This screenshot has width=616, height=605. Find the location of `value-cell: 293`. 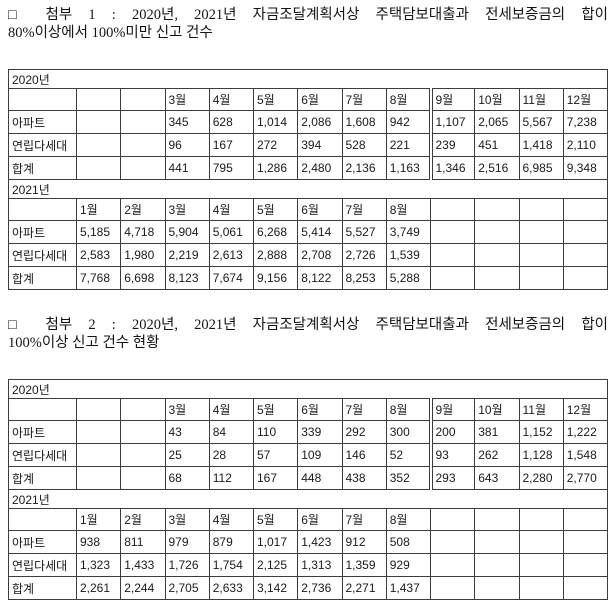

value-cell: 293 is located at coordinates (452, 478).